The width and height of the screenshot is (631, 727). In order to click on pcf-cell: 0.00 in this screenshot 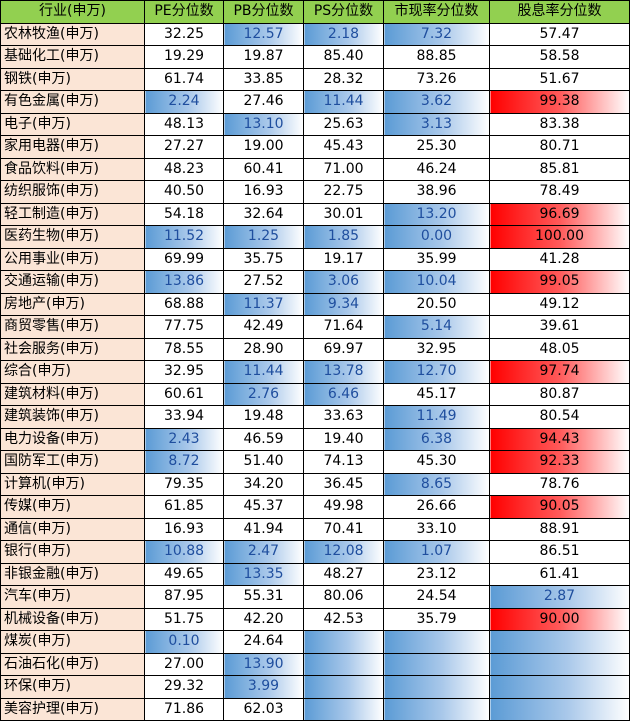, I will do `click(436, 237)`.